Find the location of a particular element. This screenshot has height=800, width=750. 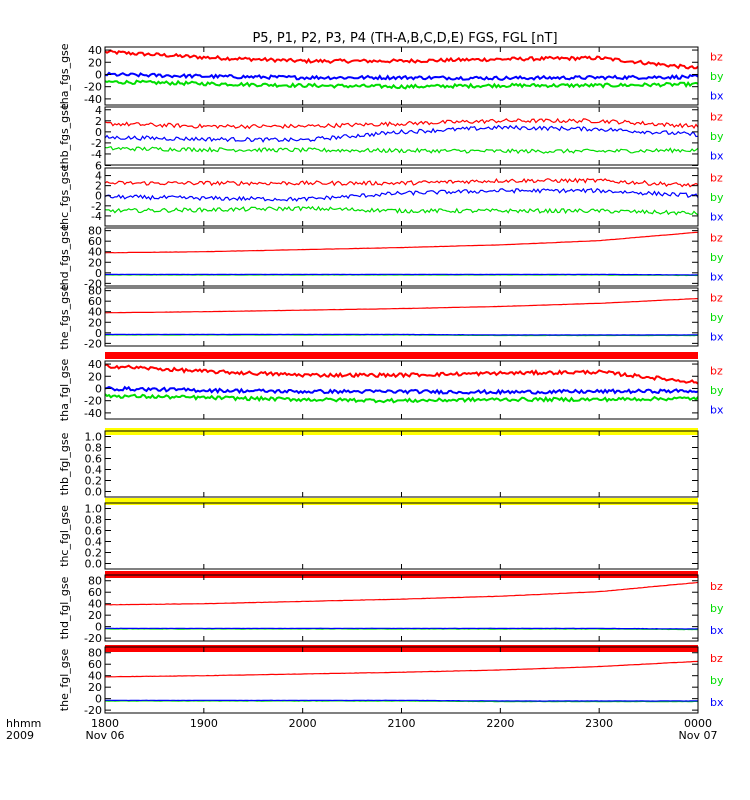

y-tick-label: 0.4 is located at coordinates (94, 470).